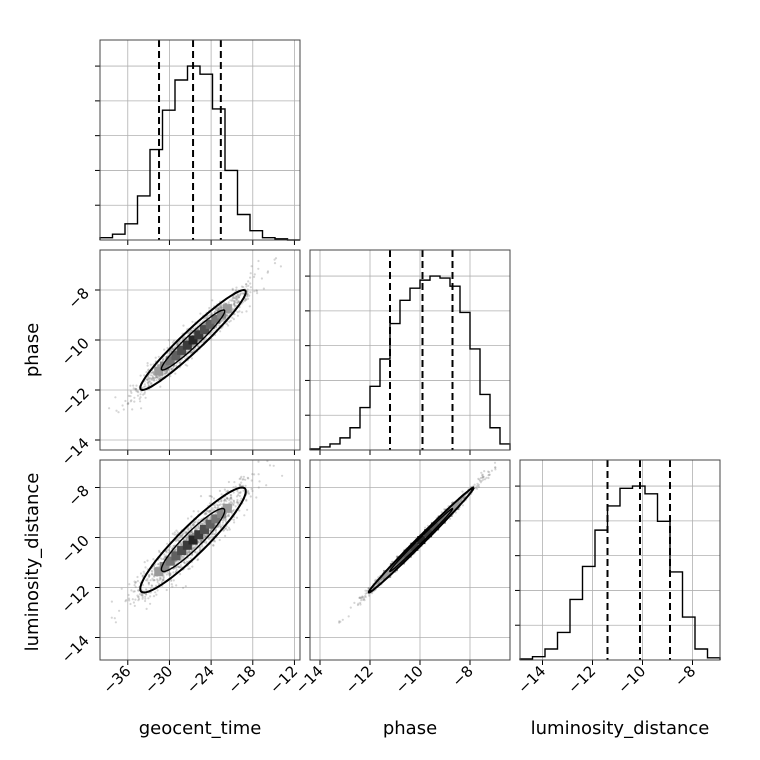 Image resolution: width=760 pixels, height=760 pixels. I want to click on geocent-time-xtick-label-0: −36, so click(116, 679).